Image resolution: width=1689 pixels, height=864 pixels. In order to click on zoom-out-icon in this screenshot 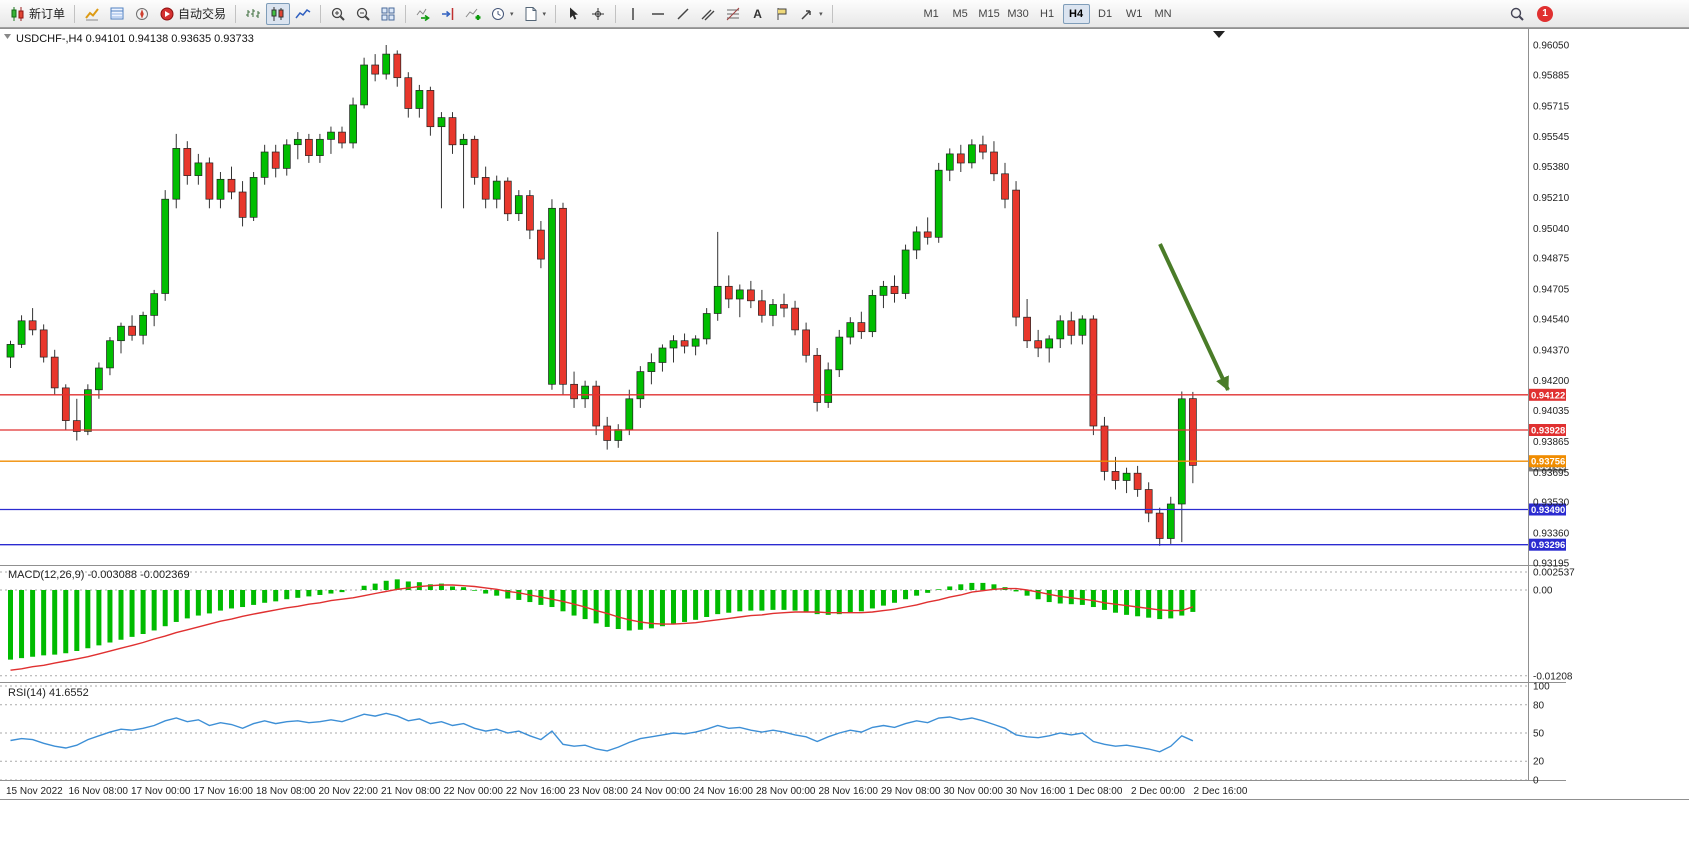, I will do `click(363, 14)`.